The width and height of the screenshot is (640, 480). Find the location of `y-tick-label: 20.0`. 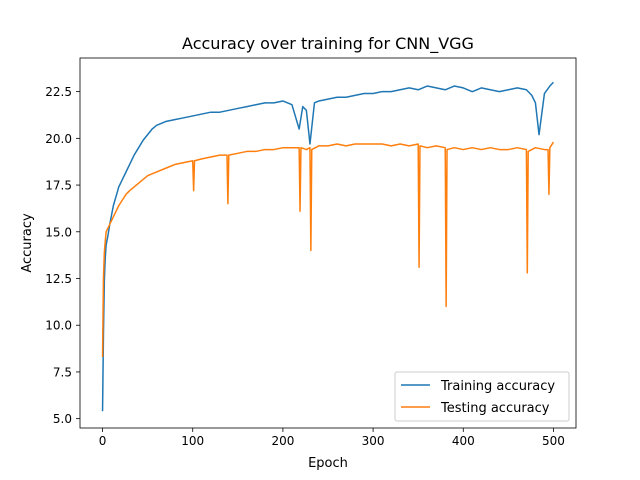

y-tick-label: 20.0 is located at coordinates (58, 139).